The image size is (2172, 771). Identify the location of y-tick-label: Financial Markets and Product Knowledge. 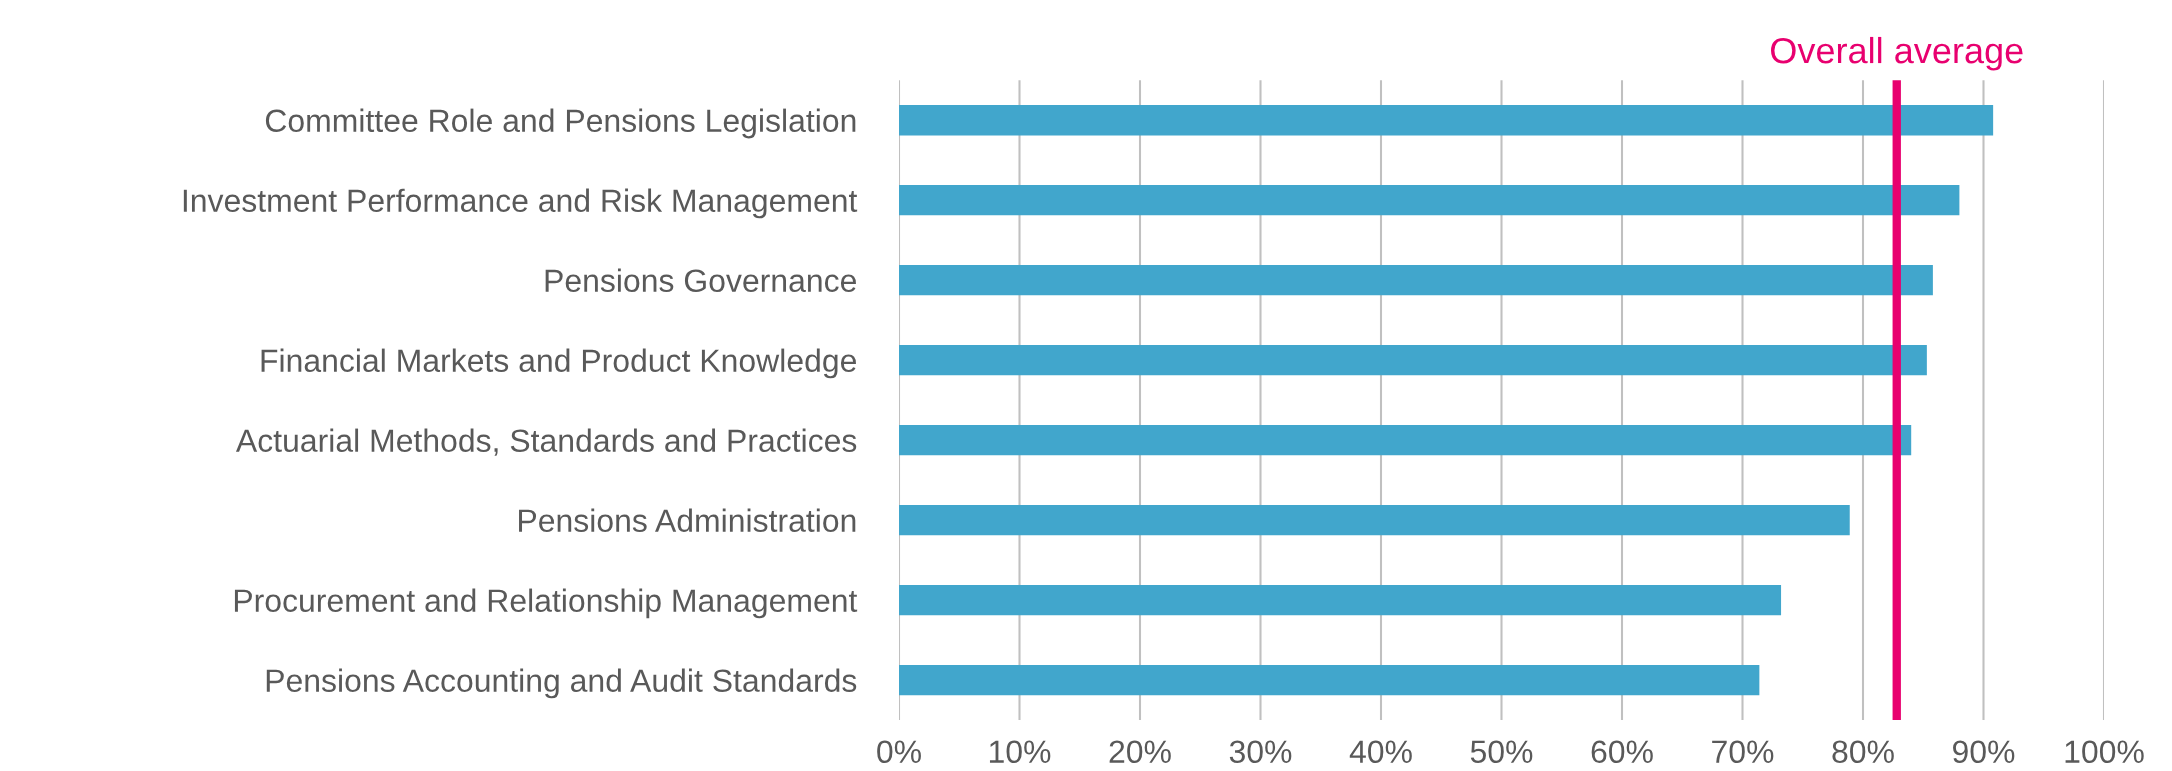
(558, 363).